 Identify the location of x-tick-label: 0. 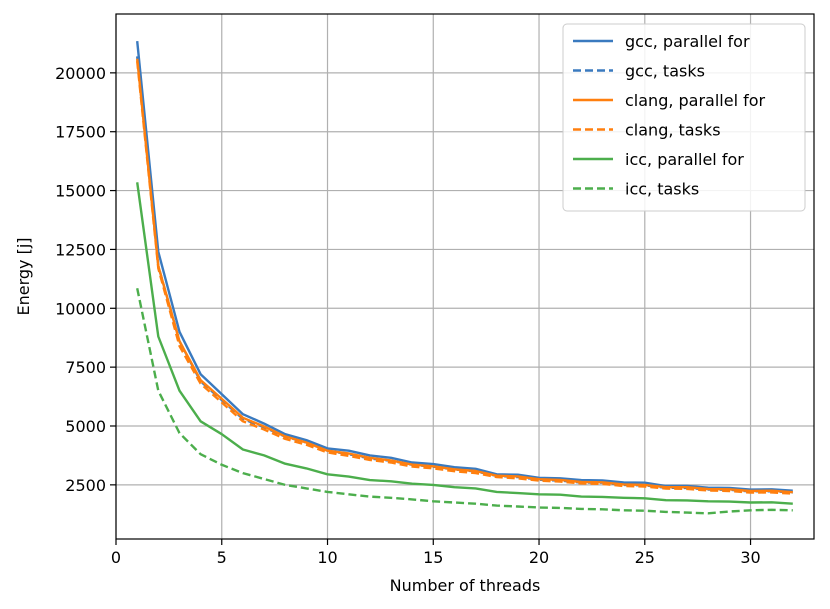
(116, 557).